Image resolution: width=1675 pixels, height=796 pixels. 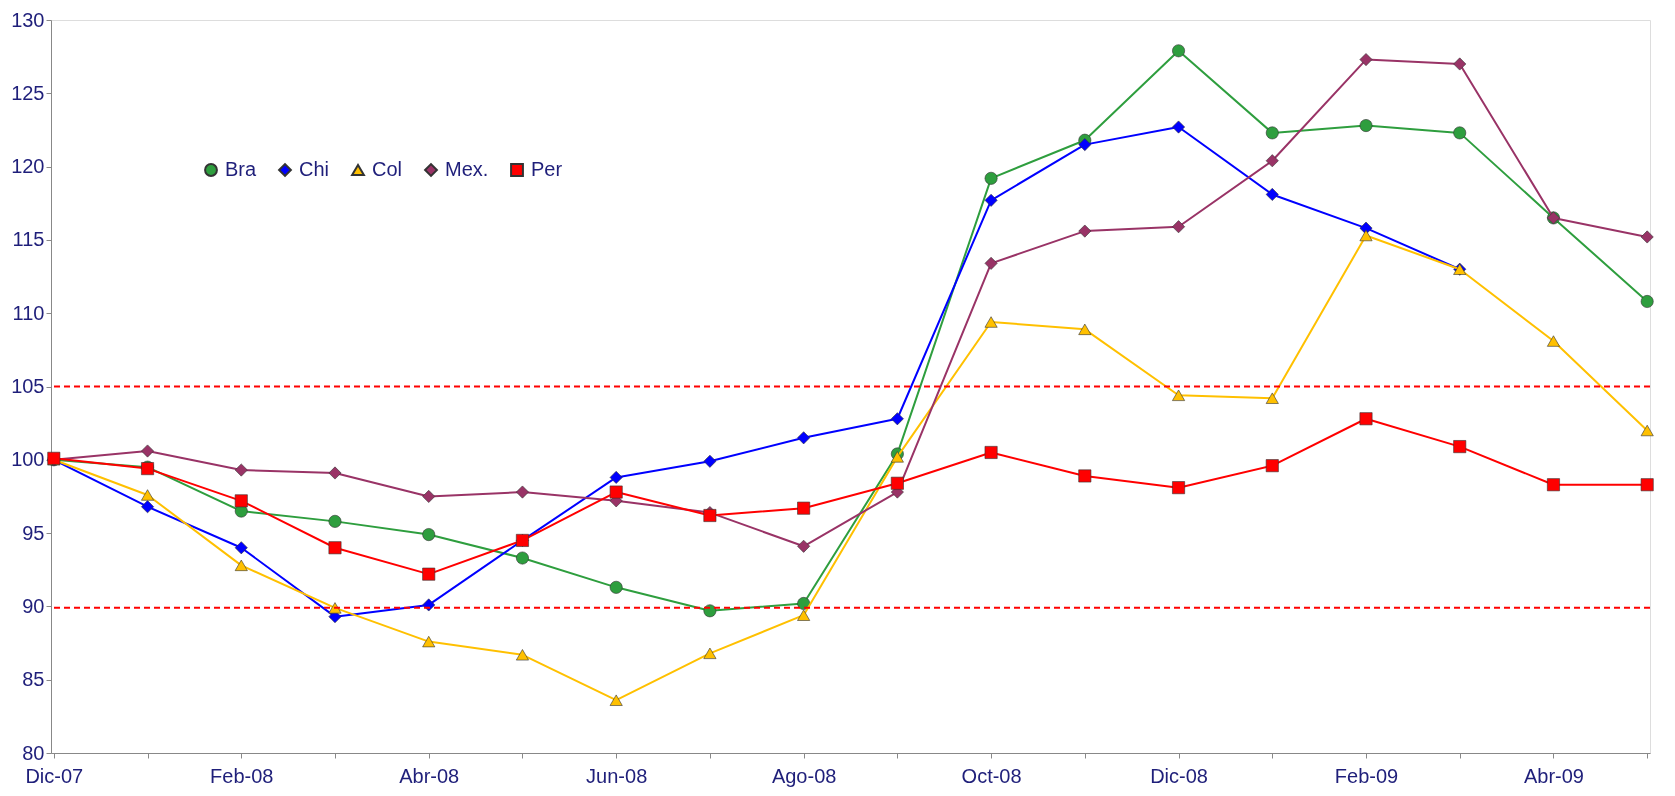 I want to click on x-tick-label: Feb-08, so click(x=242, y=775).